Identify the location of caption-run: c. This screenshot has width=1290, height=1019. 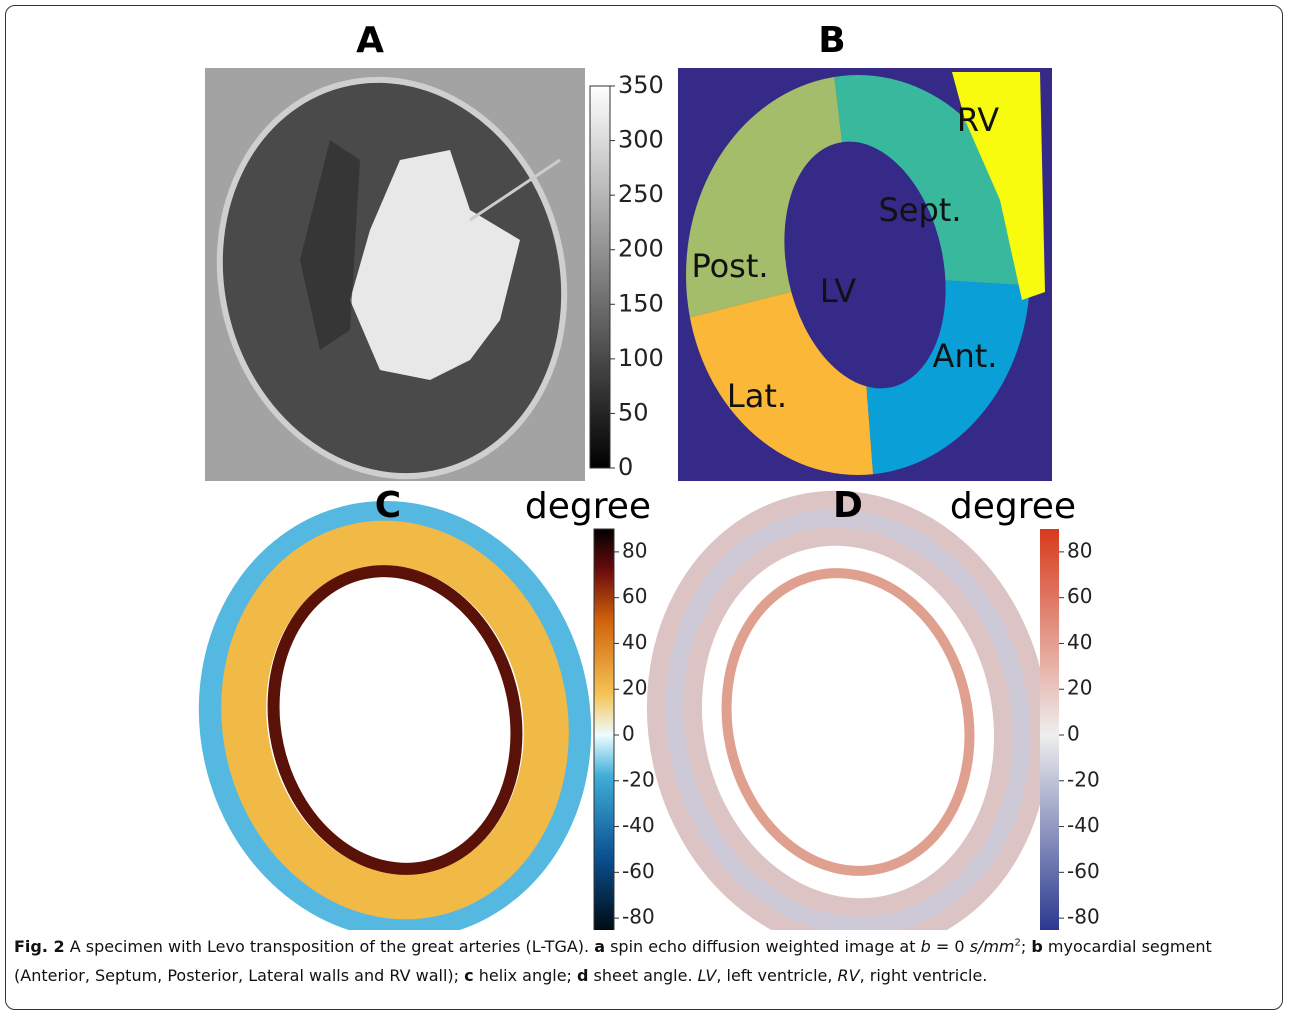
(469, 975).